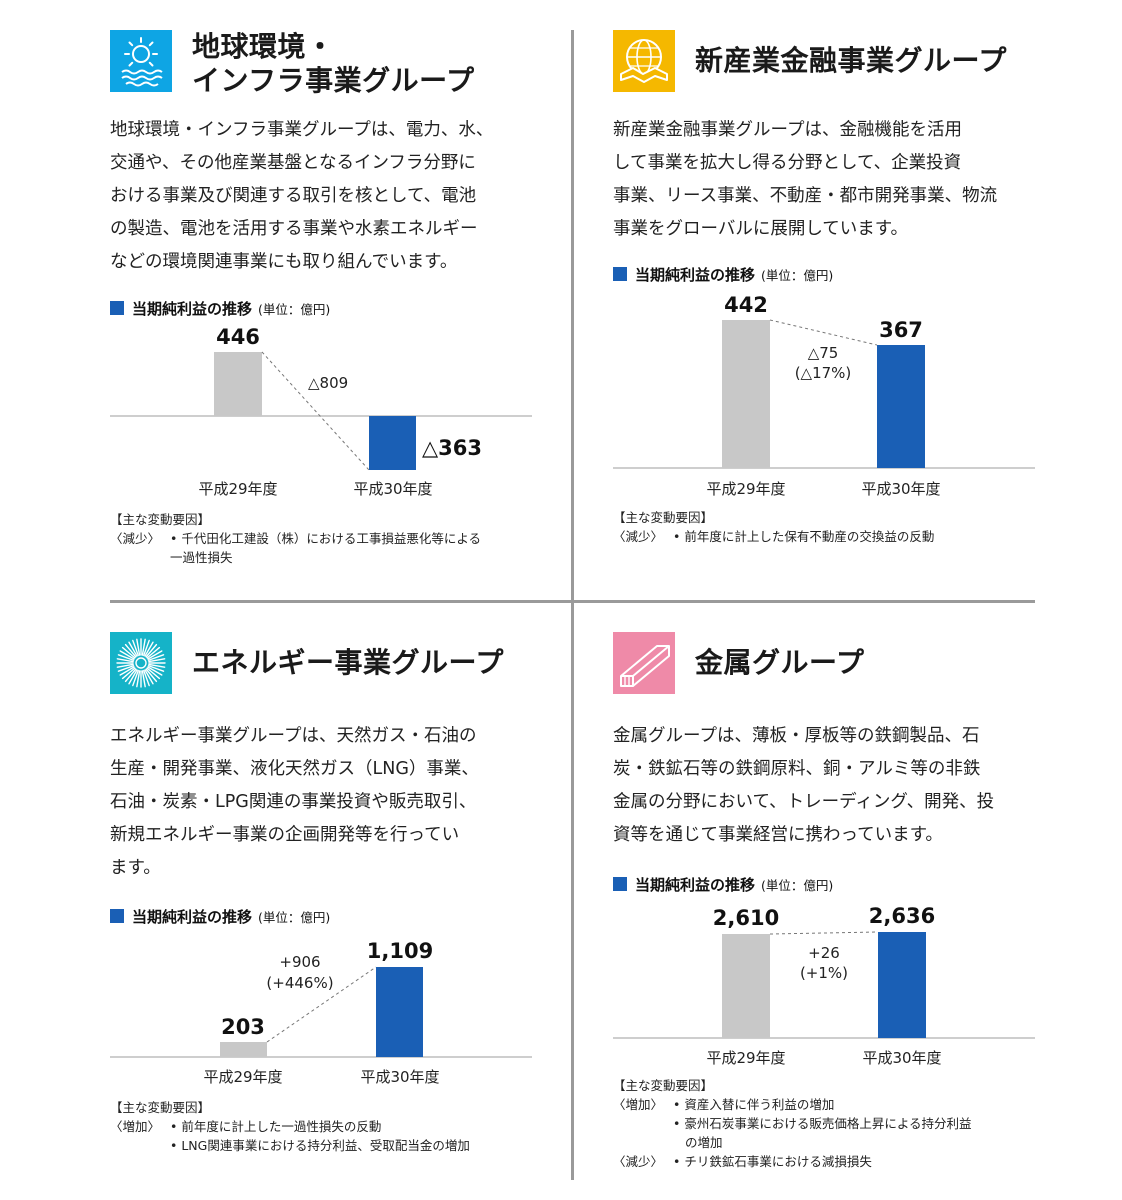  What do you see at coordinates (243, 1027) in the screenshot?
I see `value-label-prev: 203` at bounding box center [243, 1027].